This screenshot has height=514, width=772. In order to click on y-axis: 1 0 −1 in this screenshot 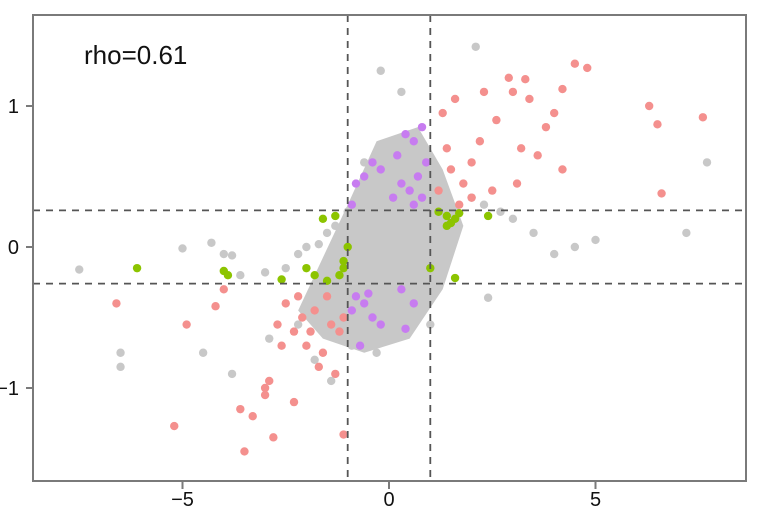, I will do `click(16, 248)`.